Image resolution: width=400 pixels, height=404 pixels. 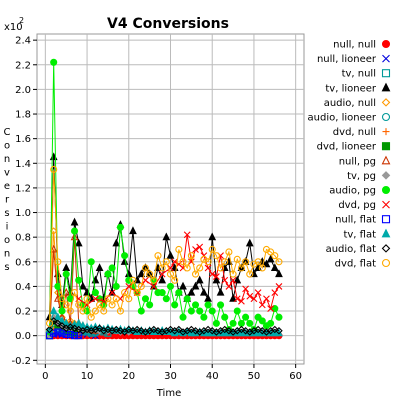 I want to click on legend-label: null, pg, so click(x=357, y=161).